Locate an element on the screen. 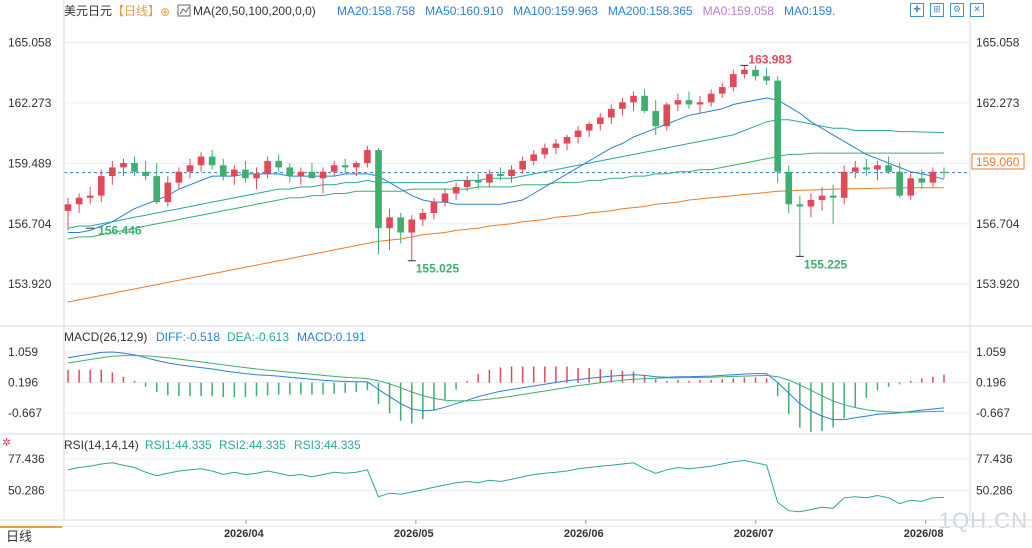  macd-diff: DIFF:-0.518 is located at coordinates (188, 337).